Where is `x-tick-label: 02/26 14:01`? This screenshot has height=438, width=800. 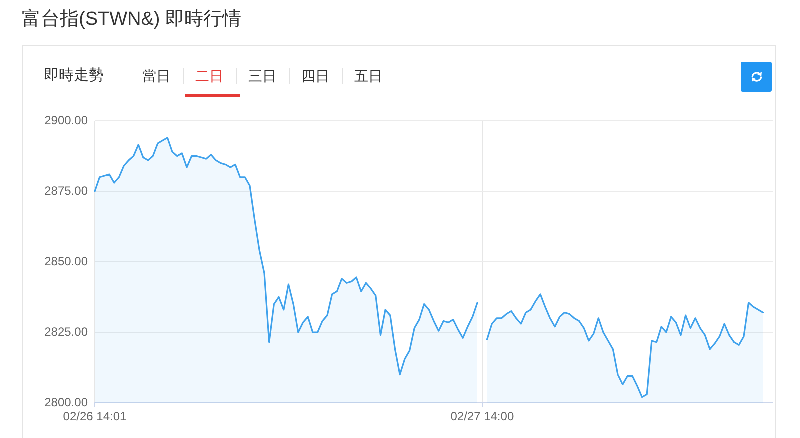 x-tick-label: 02/26 14:01 is located at coordinates (95, 417).